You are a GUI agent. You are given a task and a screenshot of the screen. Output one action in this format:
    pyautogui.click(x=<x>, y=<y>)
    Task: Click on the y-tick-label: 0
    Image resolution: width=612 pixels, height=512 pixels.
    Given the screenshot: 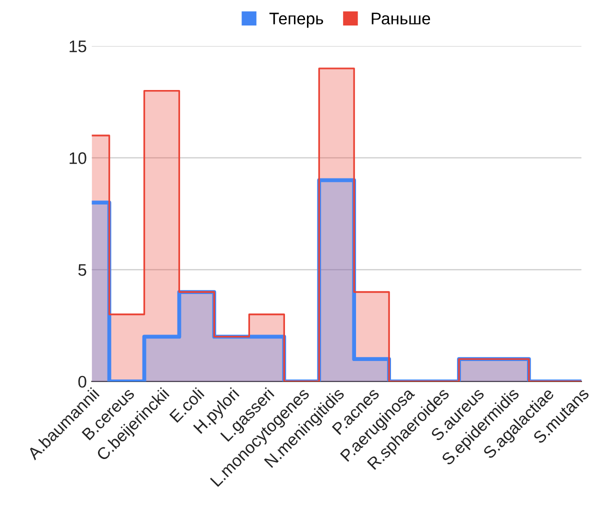 What is the action you would take?
    pyautogui.click(x=82, y=382)
    